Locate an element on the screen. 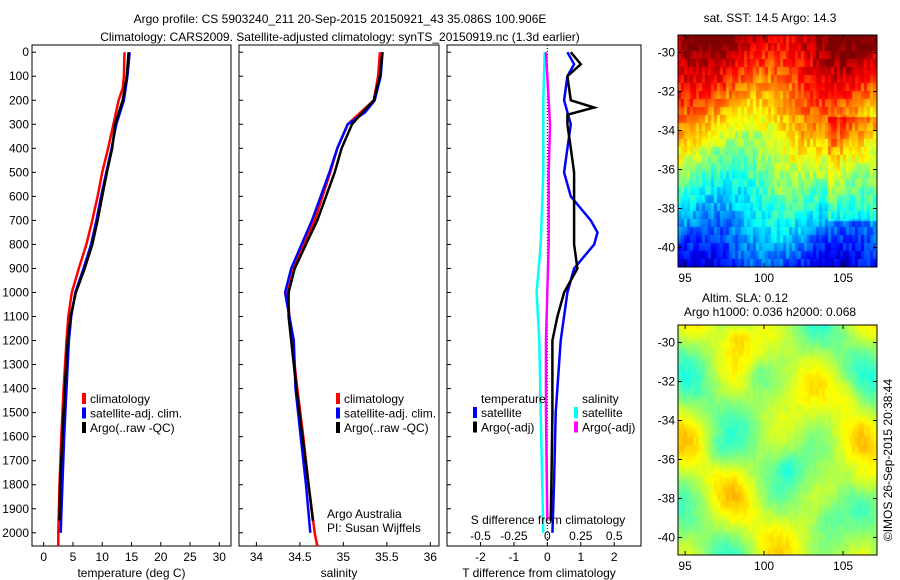 Image resolution: width=900 pixels, height=580 pixels. sla-map-title: Altim. SLA: 0.12 is located at coordinates (745, 298).